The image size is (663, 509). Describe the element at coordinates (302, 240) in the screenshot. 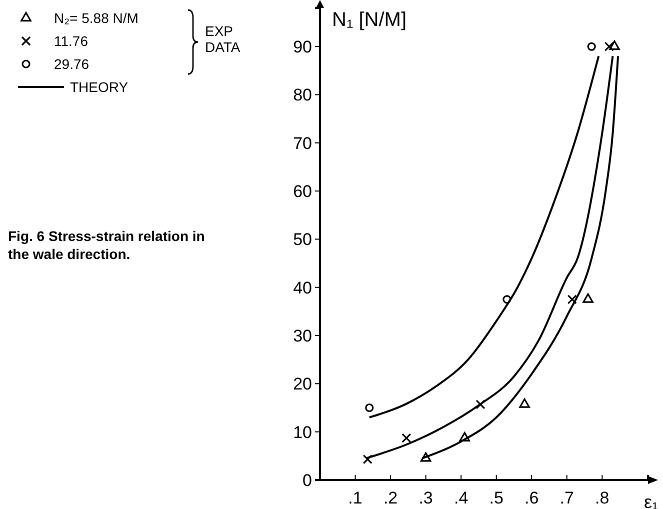

I see `y-tick-label: 50` at that location.